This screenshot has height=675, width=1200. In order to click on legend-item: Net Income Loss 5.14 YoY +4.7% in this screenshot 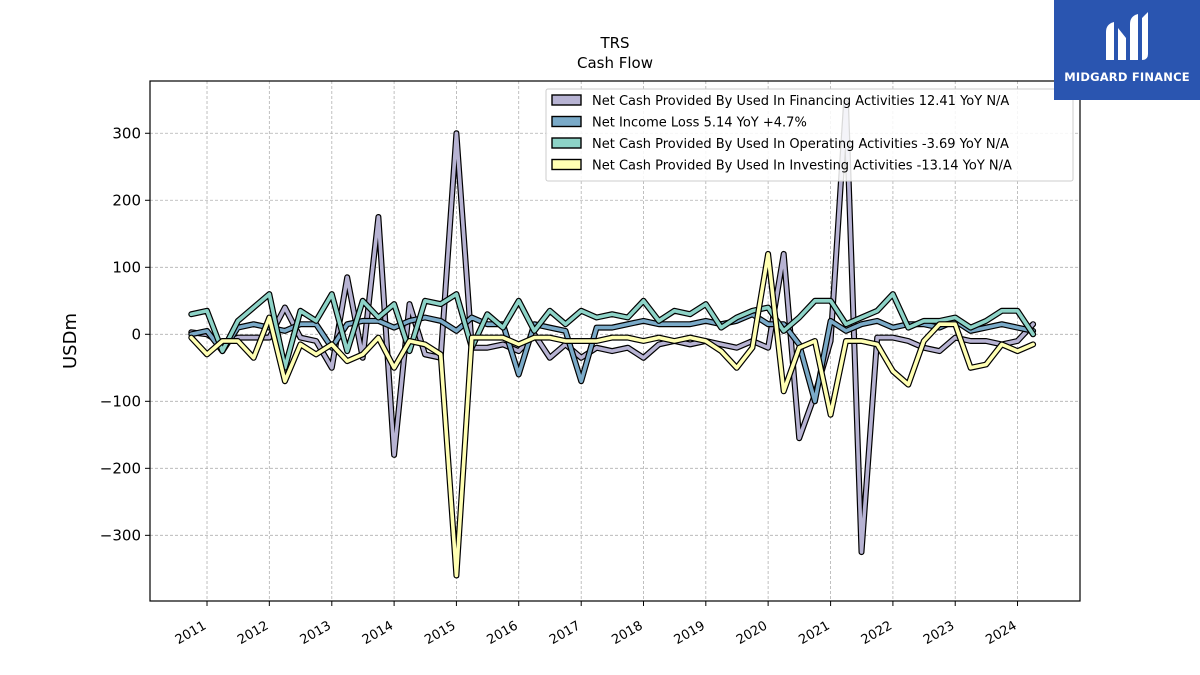, I will do `click(679, 123)`.